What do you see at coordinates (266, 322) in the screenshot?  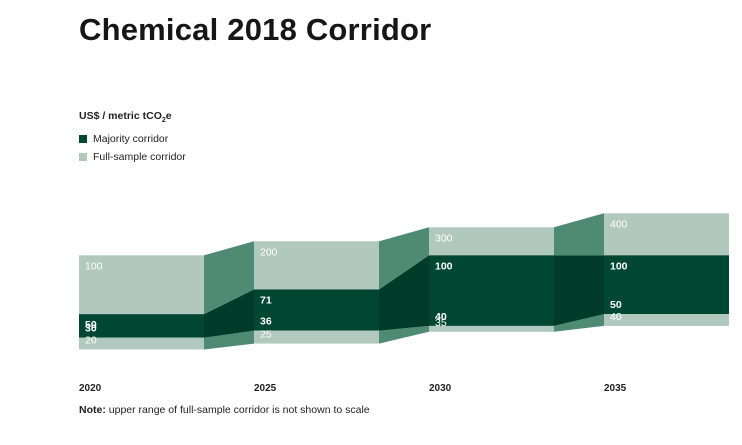 I see `data-label-majority-low: 36` at bounding box center [266, 322].